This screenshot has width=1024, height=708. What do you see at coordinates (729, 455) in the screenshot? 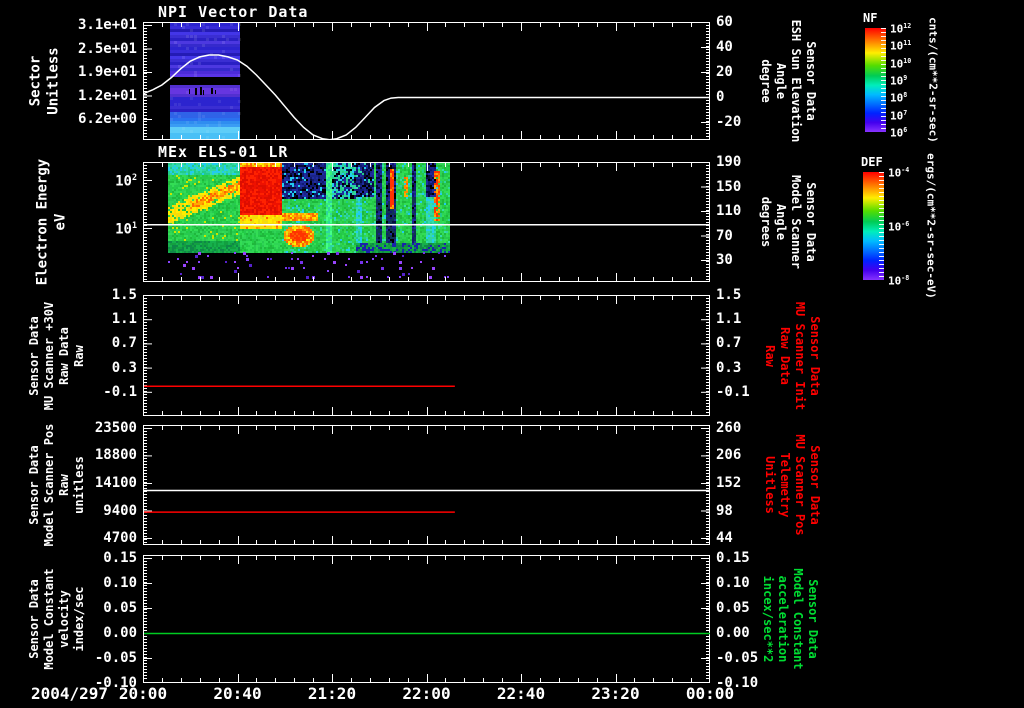
I see `y-tick-label: 206` at bounding box center [729, 455].